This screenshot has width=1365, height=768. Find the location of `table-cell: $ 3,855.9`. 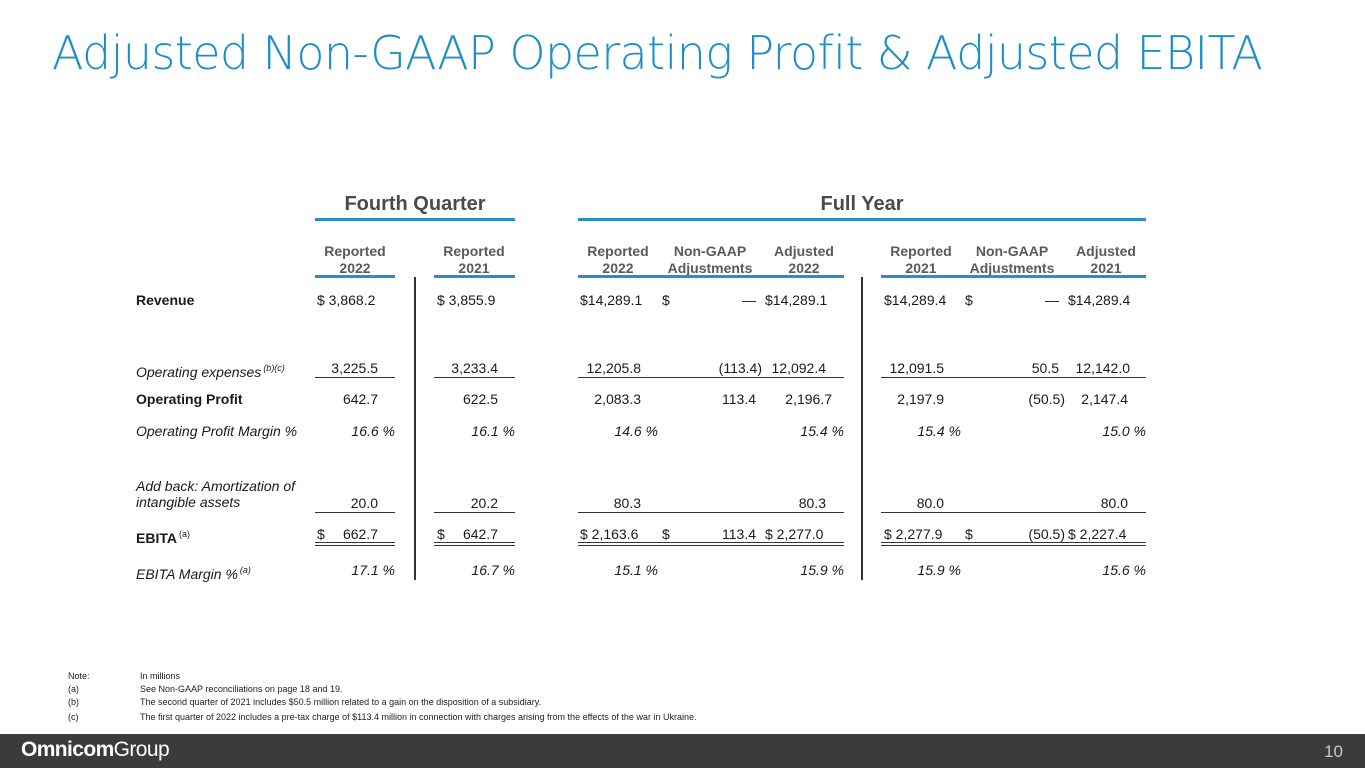

table-cell: $ 3,855.9 is located at coordinates (466, 300).